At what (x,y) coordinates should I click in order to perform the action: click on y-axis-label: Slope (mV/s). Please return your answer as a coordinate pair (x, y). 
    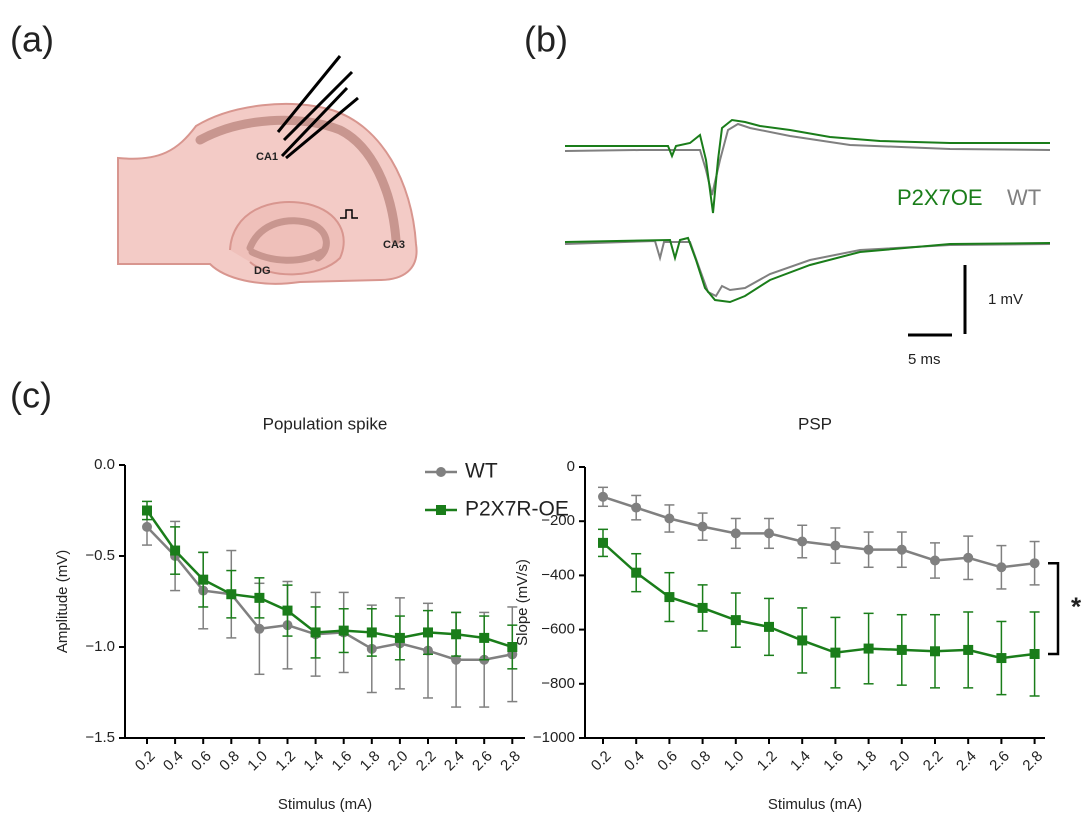
    Looking at the image, I should click on (522, 602).